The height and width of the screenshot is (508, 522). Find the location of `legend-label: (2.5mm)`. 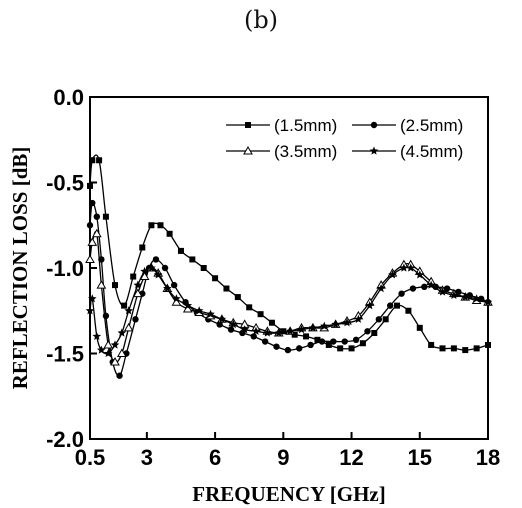

legend-label: (2.5mm) is located at coordinates (431, 125).